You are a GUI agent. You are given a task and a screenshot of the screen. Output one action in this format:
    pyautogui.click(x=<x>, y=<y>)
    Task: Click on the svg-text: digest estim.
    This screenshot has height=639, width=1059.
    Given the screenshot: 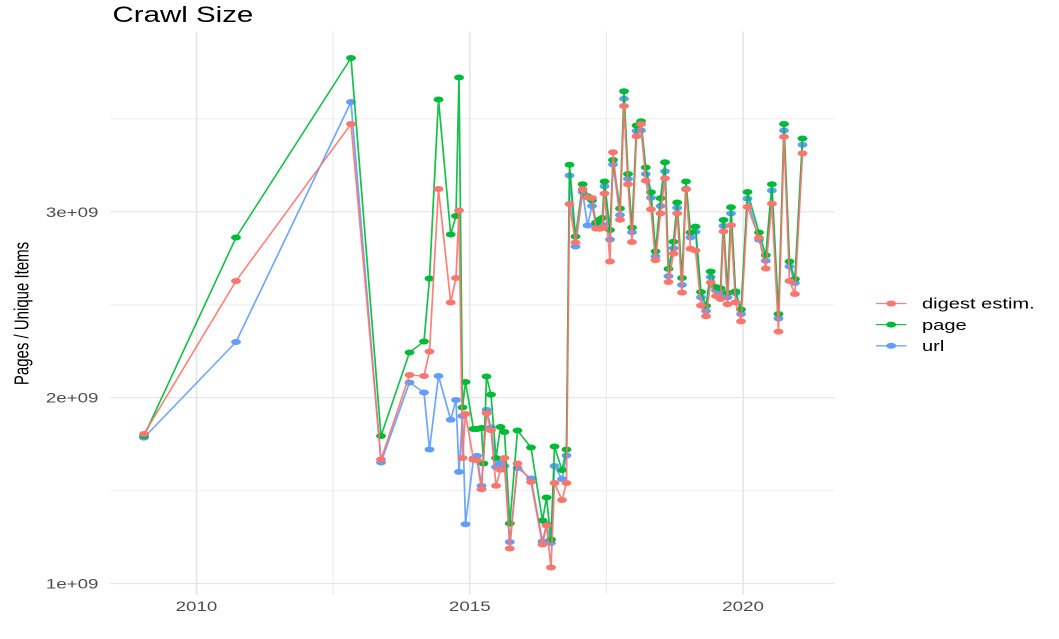 What is the action you would take?
    pyautogui.click(x=978, y=303)
    